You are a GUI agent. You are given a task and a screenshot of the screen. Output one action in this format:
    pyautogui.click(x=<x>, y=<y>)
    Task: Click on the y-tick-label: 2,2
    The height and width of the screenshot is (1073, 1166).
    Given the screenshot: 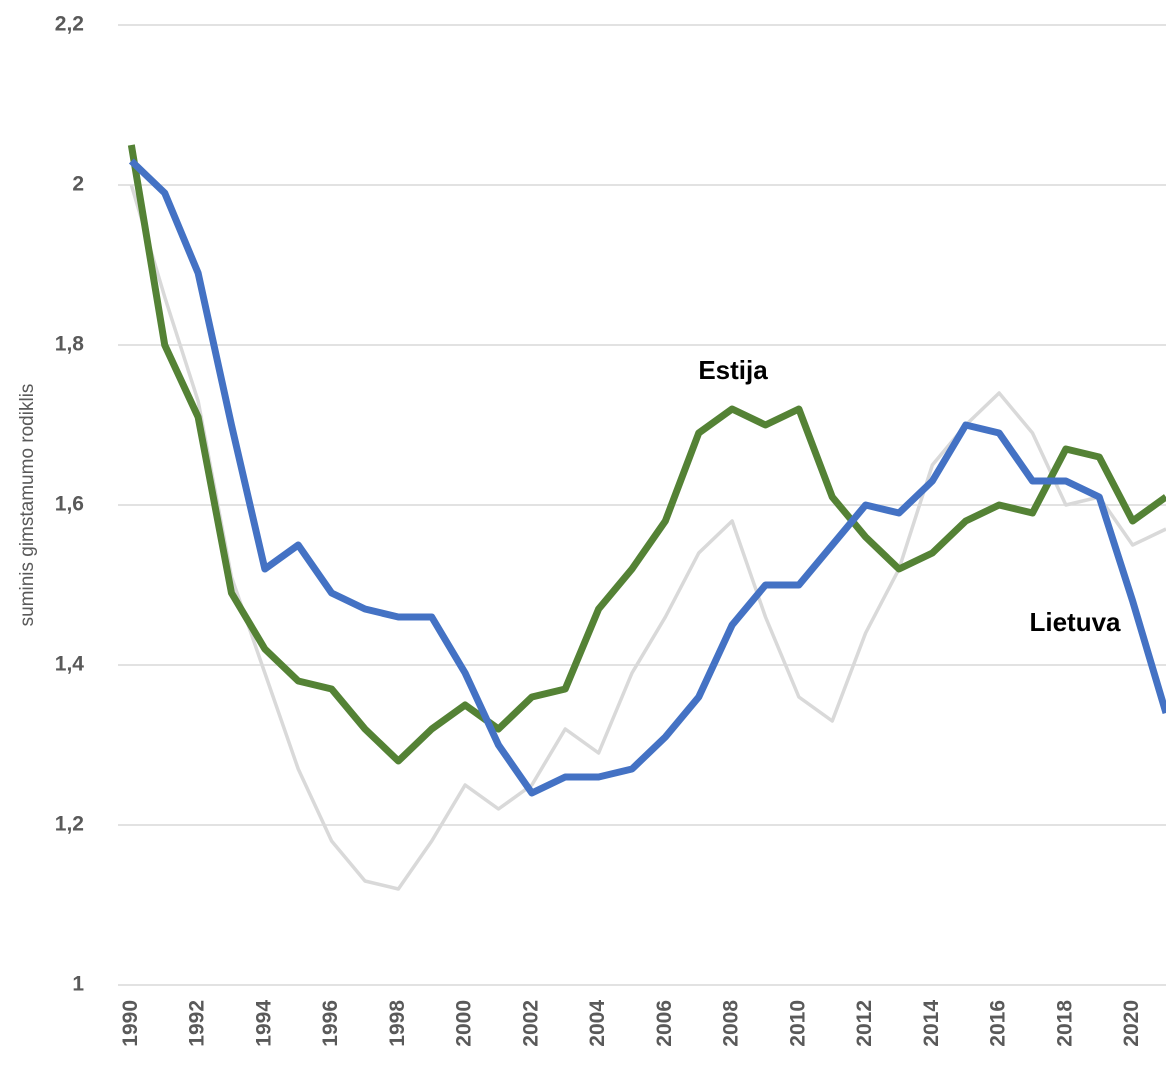 What is the action you would take?
    pyautogui.click(x=69, y=24)
    